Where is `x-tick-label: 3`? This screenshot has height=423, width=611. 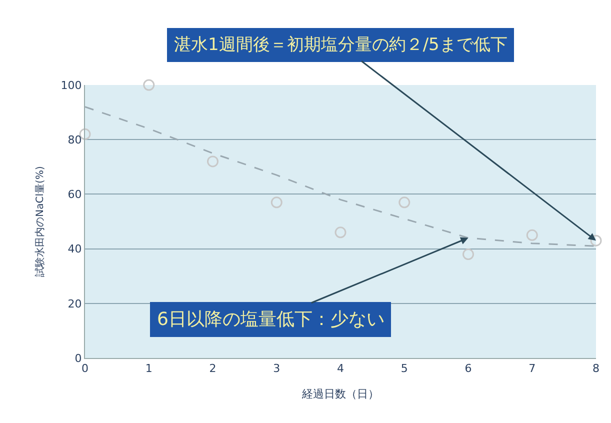 x-tick-label: 3 is located at coordinates (276, 369).